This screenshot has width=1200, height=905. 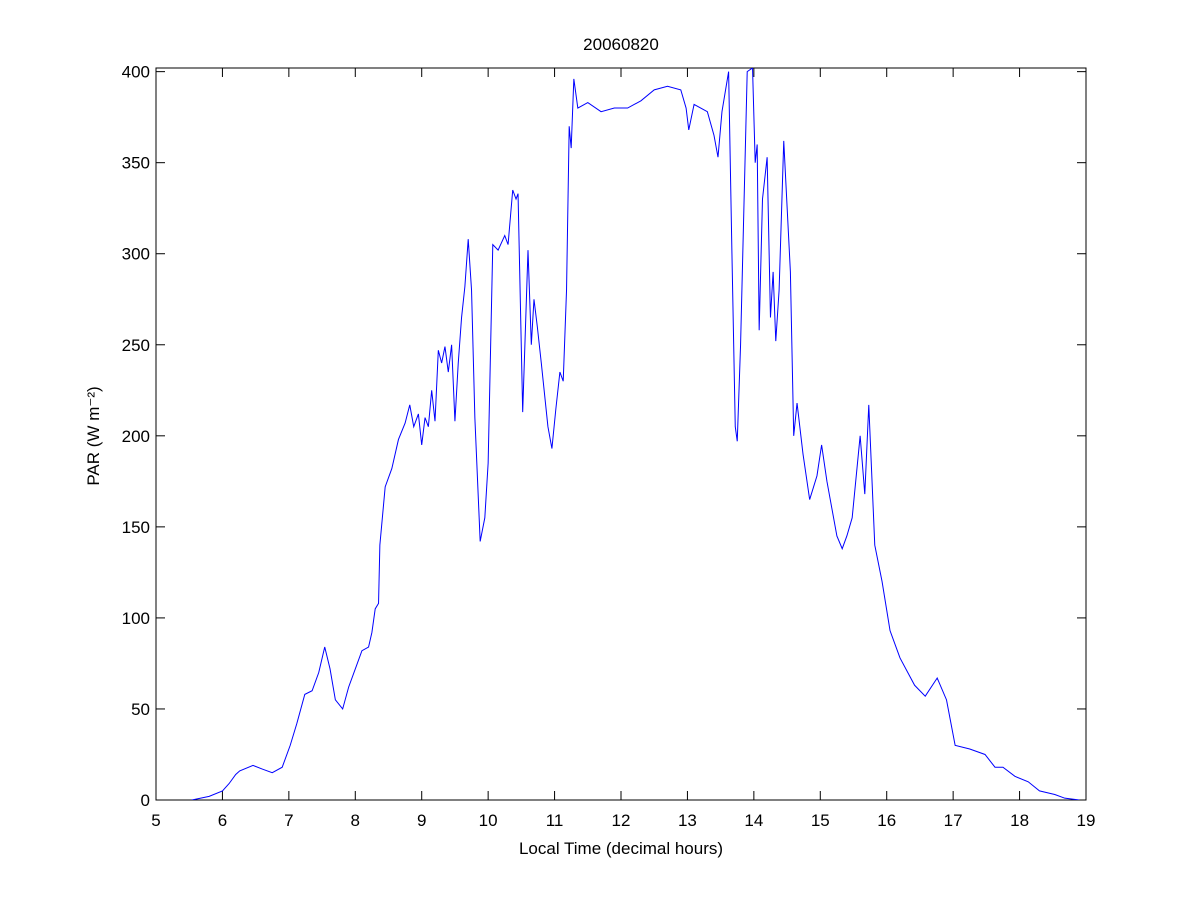 What do you see at coordinates (886, 820) in the screenshot?
I see `x-tick-label: 16` at bounding box center [886, 820].